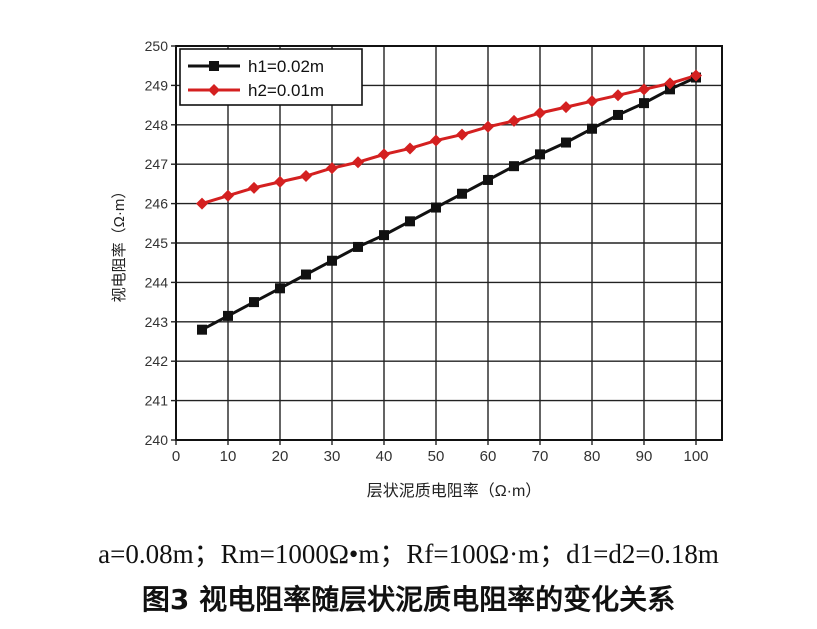  I want to click on y-axis-label: 视电阻率（Ω·m）, so click(119, 243).